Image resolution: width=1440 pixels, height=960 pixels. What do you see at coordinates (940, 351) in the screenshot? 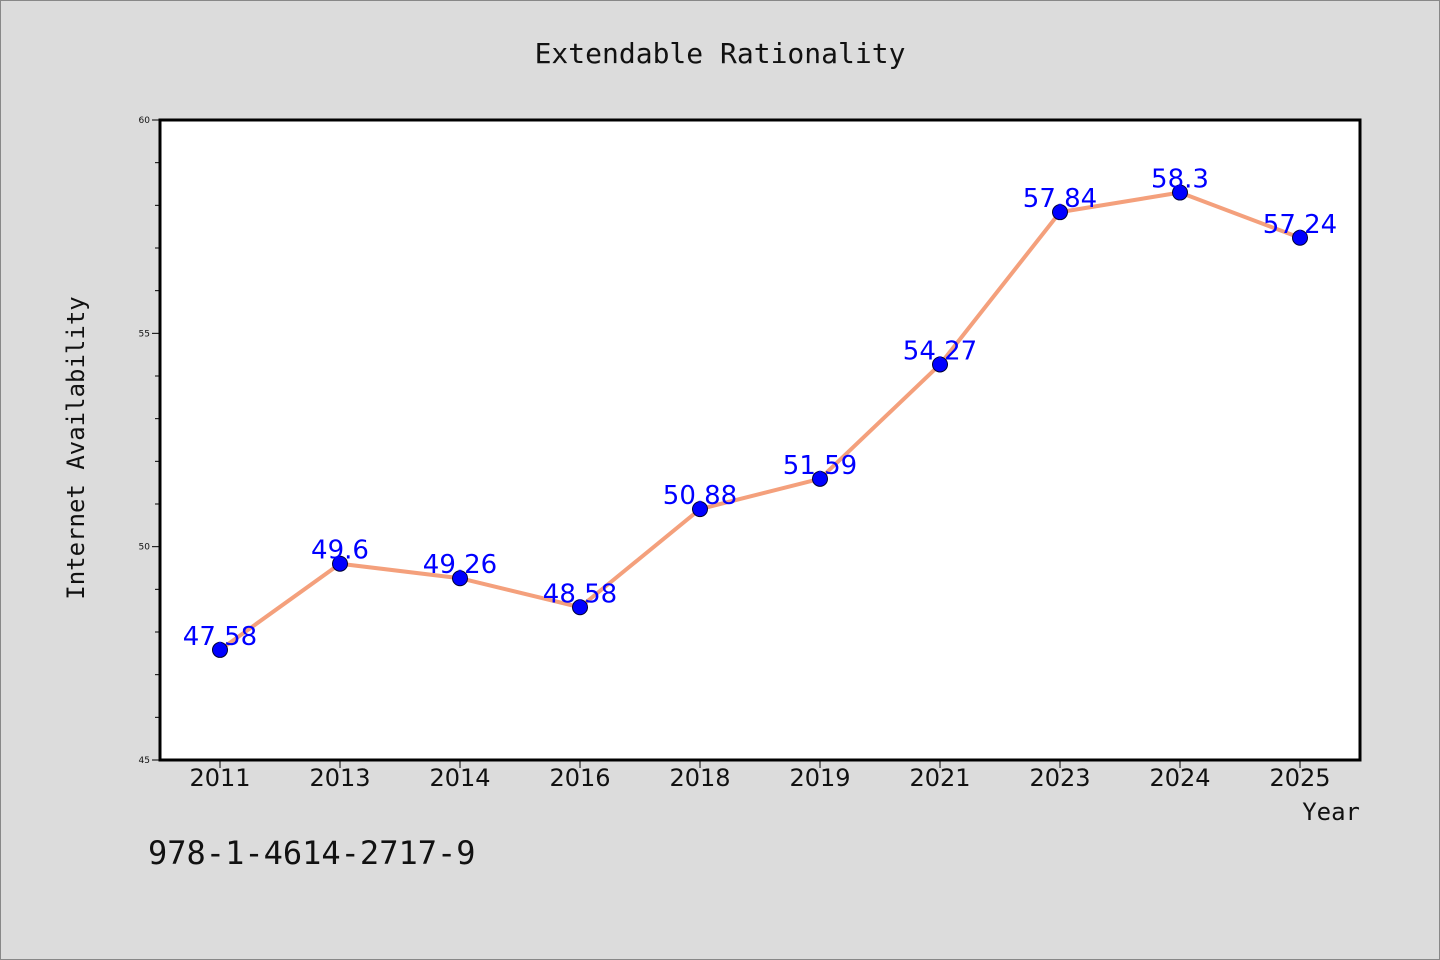
I see `data-label: 54.27` at bounding box center [940, 351].